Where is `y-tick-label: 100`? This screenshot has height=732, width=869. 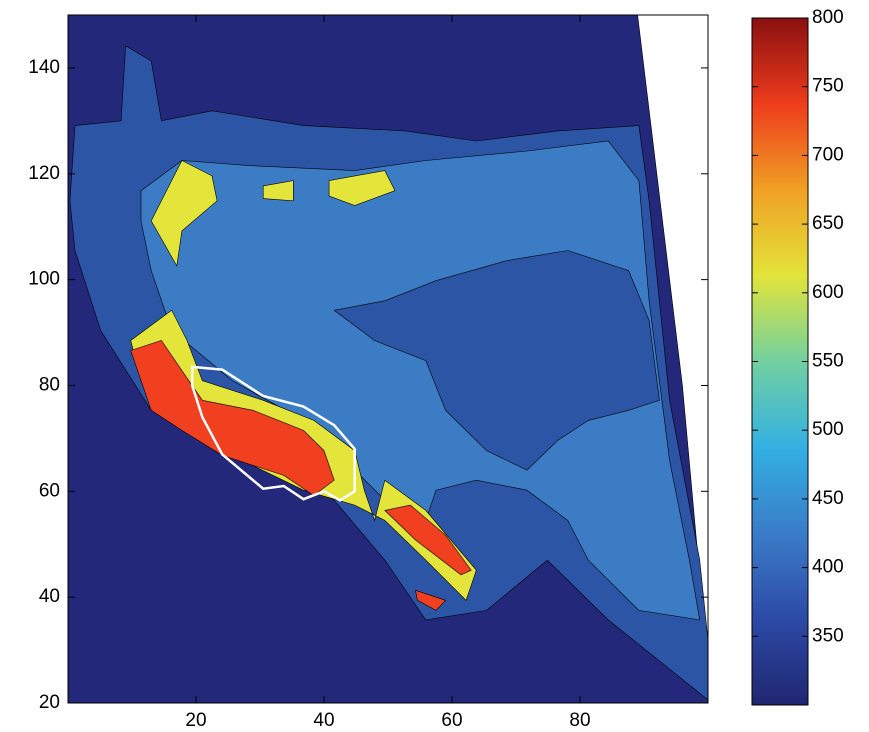
y-tick-label: 100 is located at coordinates (44, 279).